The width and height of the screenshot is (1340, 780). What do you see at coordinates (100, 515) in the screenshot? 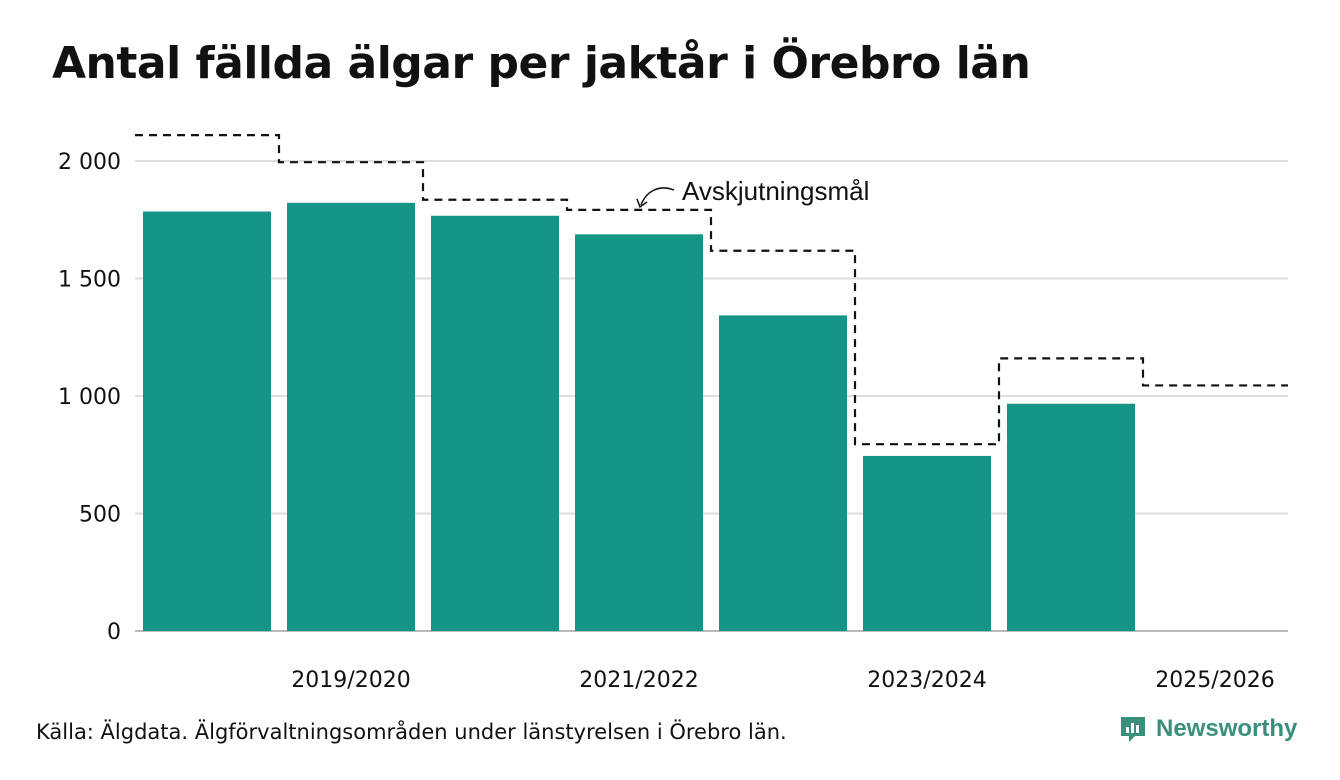
I see `y-tick-label: 500` at bounding box center [100, 515].